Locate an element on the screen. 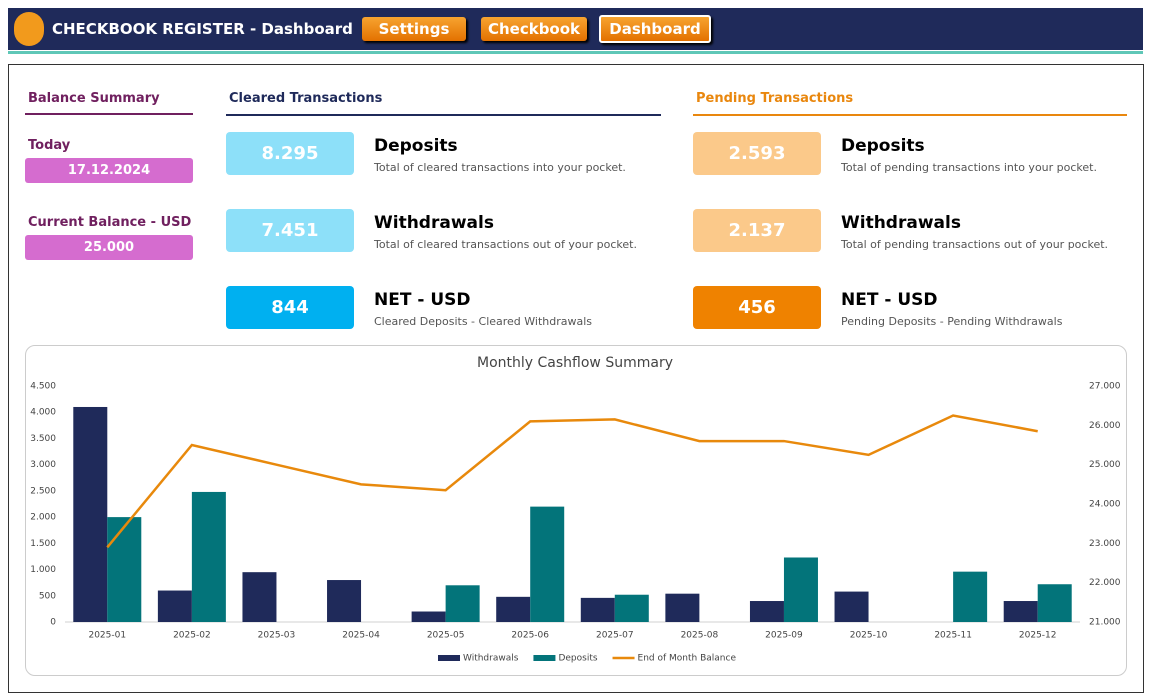 The image size is (1155, 700). app-title: CHECKBOOK REGISTER - Dashboard is located at coordinates (202, 29).